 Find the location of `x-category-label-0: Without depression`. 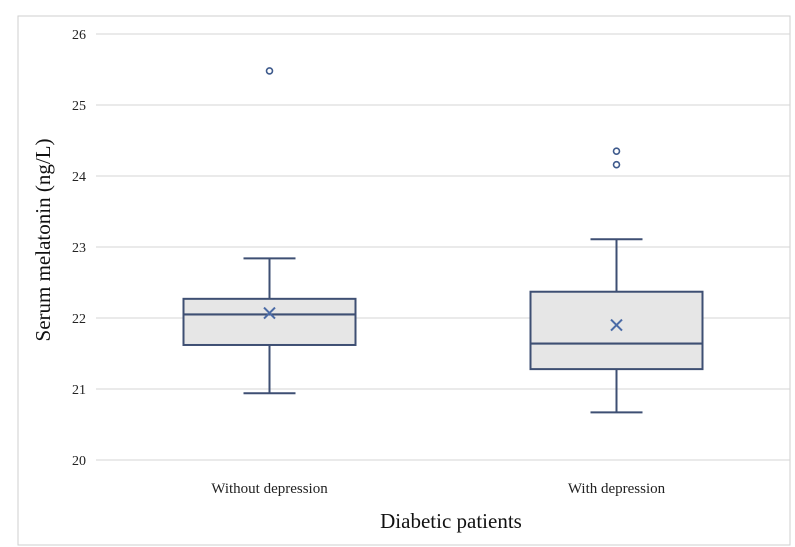

x-category-label-0: Without depression is located at coordinates (269, 489).